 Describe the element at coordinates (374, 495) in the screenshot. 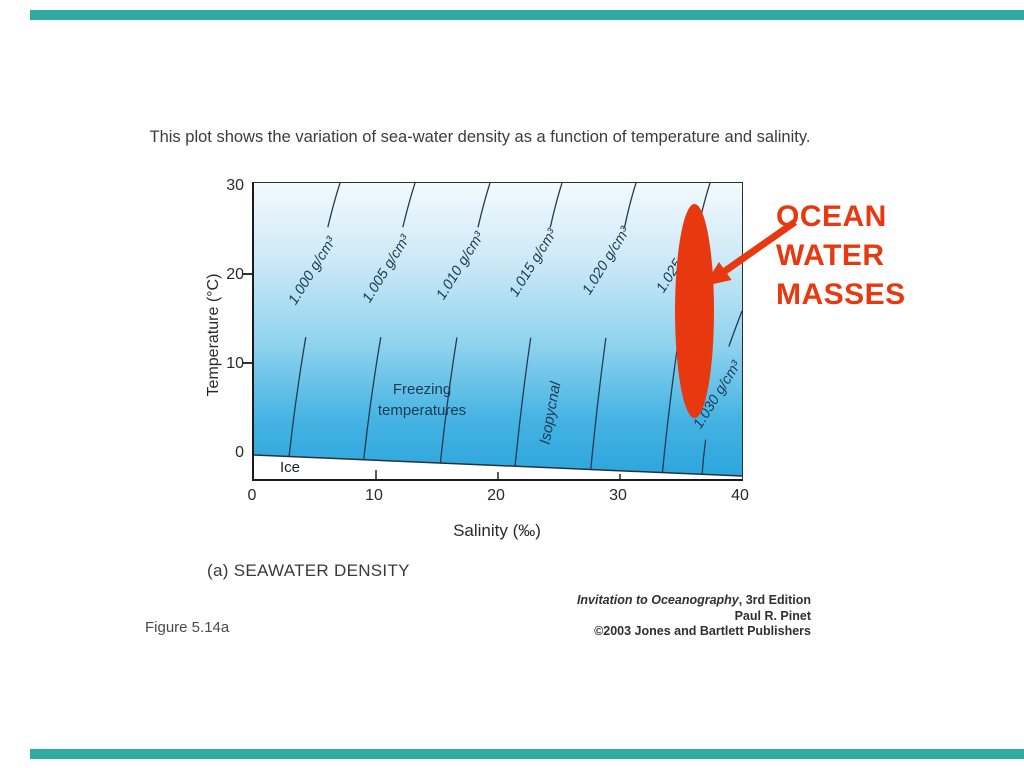

I see `x-tick-label: 10` at that location.